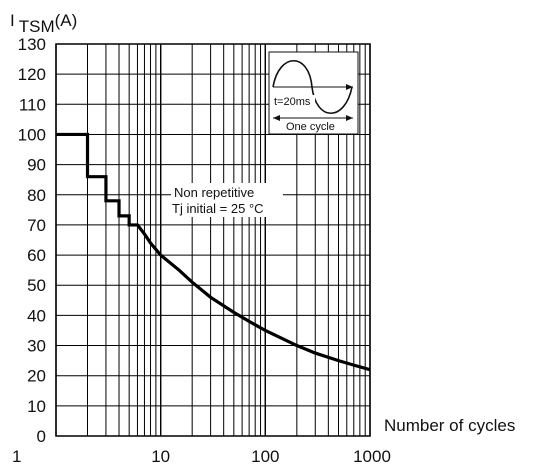 The width and height of the screenshot is (543, 466). Describe the element at coordinates (36, 406) in the screenshot. I see `y-tick-label: 10` at that location.